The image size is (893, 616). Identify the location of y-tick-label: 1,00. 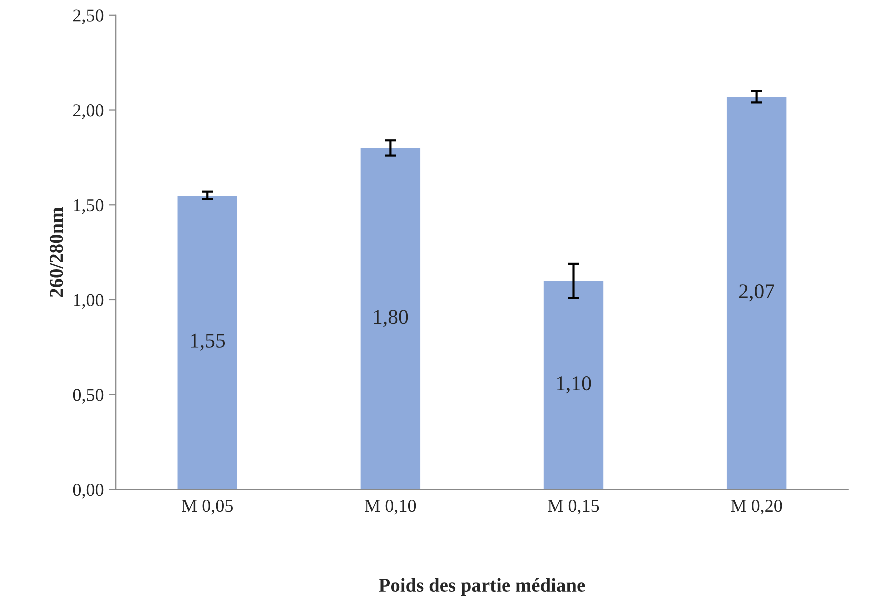
(89, 302).